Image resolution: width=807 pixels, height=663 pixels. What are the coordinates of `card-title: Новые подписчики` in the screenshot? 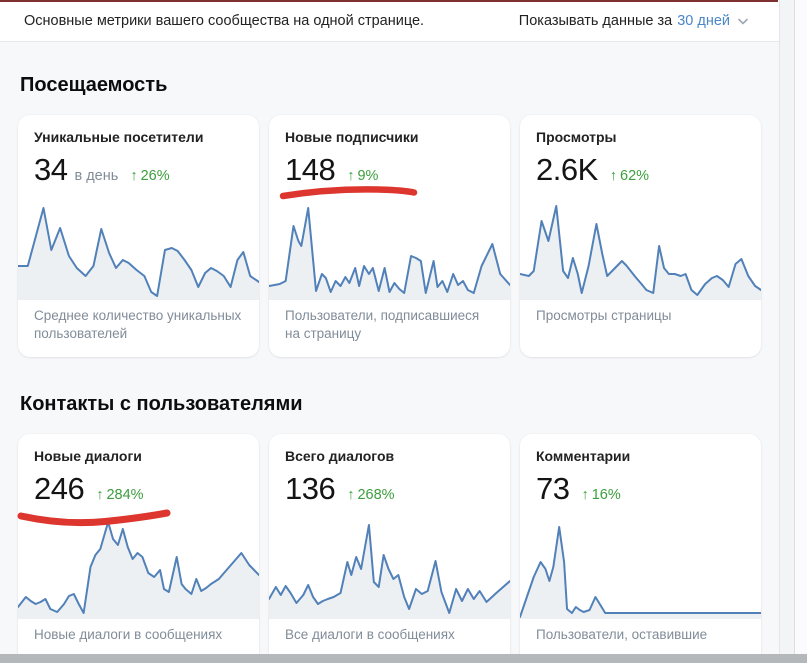 It's located at (352, 137).